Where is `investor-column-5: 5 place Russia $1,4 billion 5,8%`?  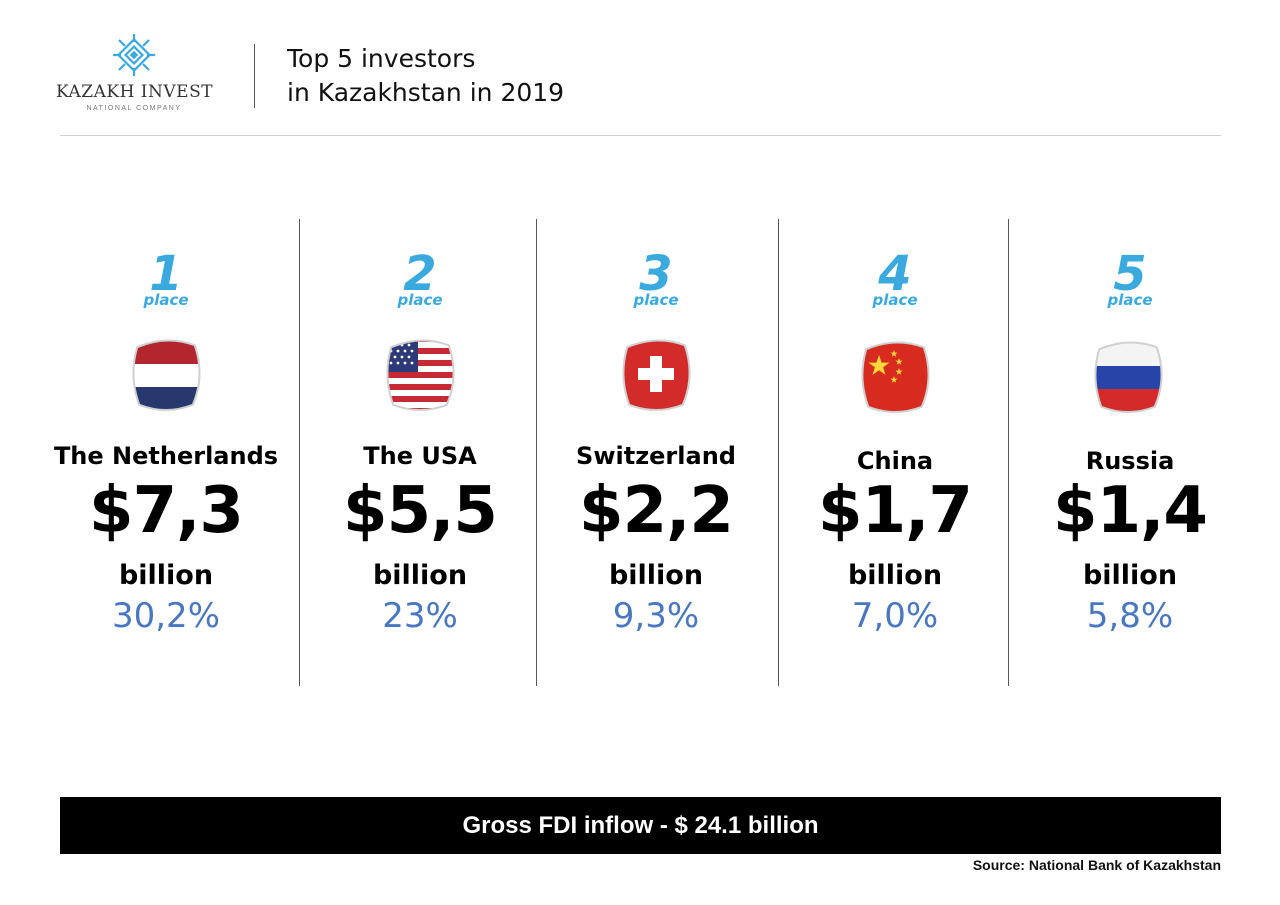 investor-column-5: 5 place Russia $1,4 billion 5,8% is located at coordinates (1130, 450).